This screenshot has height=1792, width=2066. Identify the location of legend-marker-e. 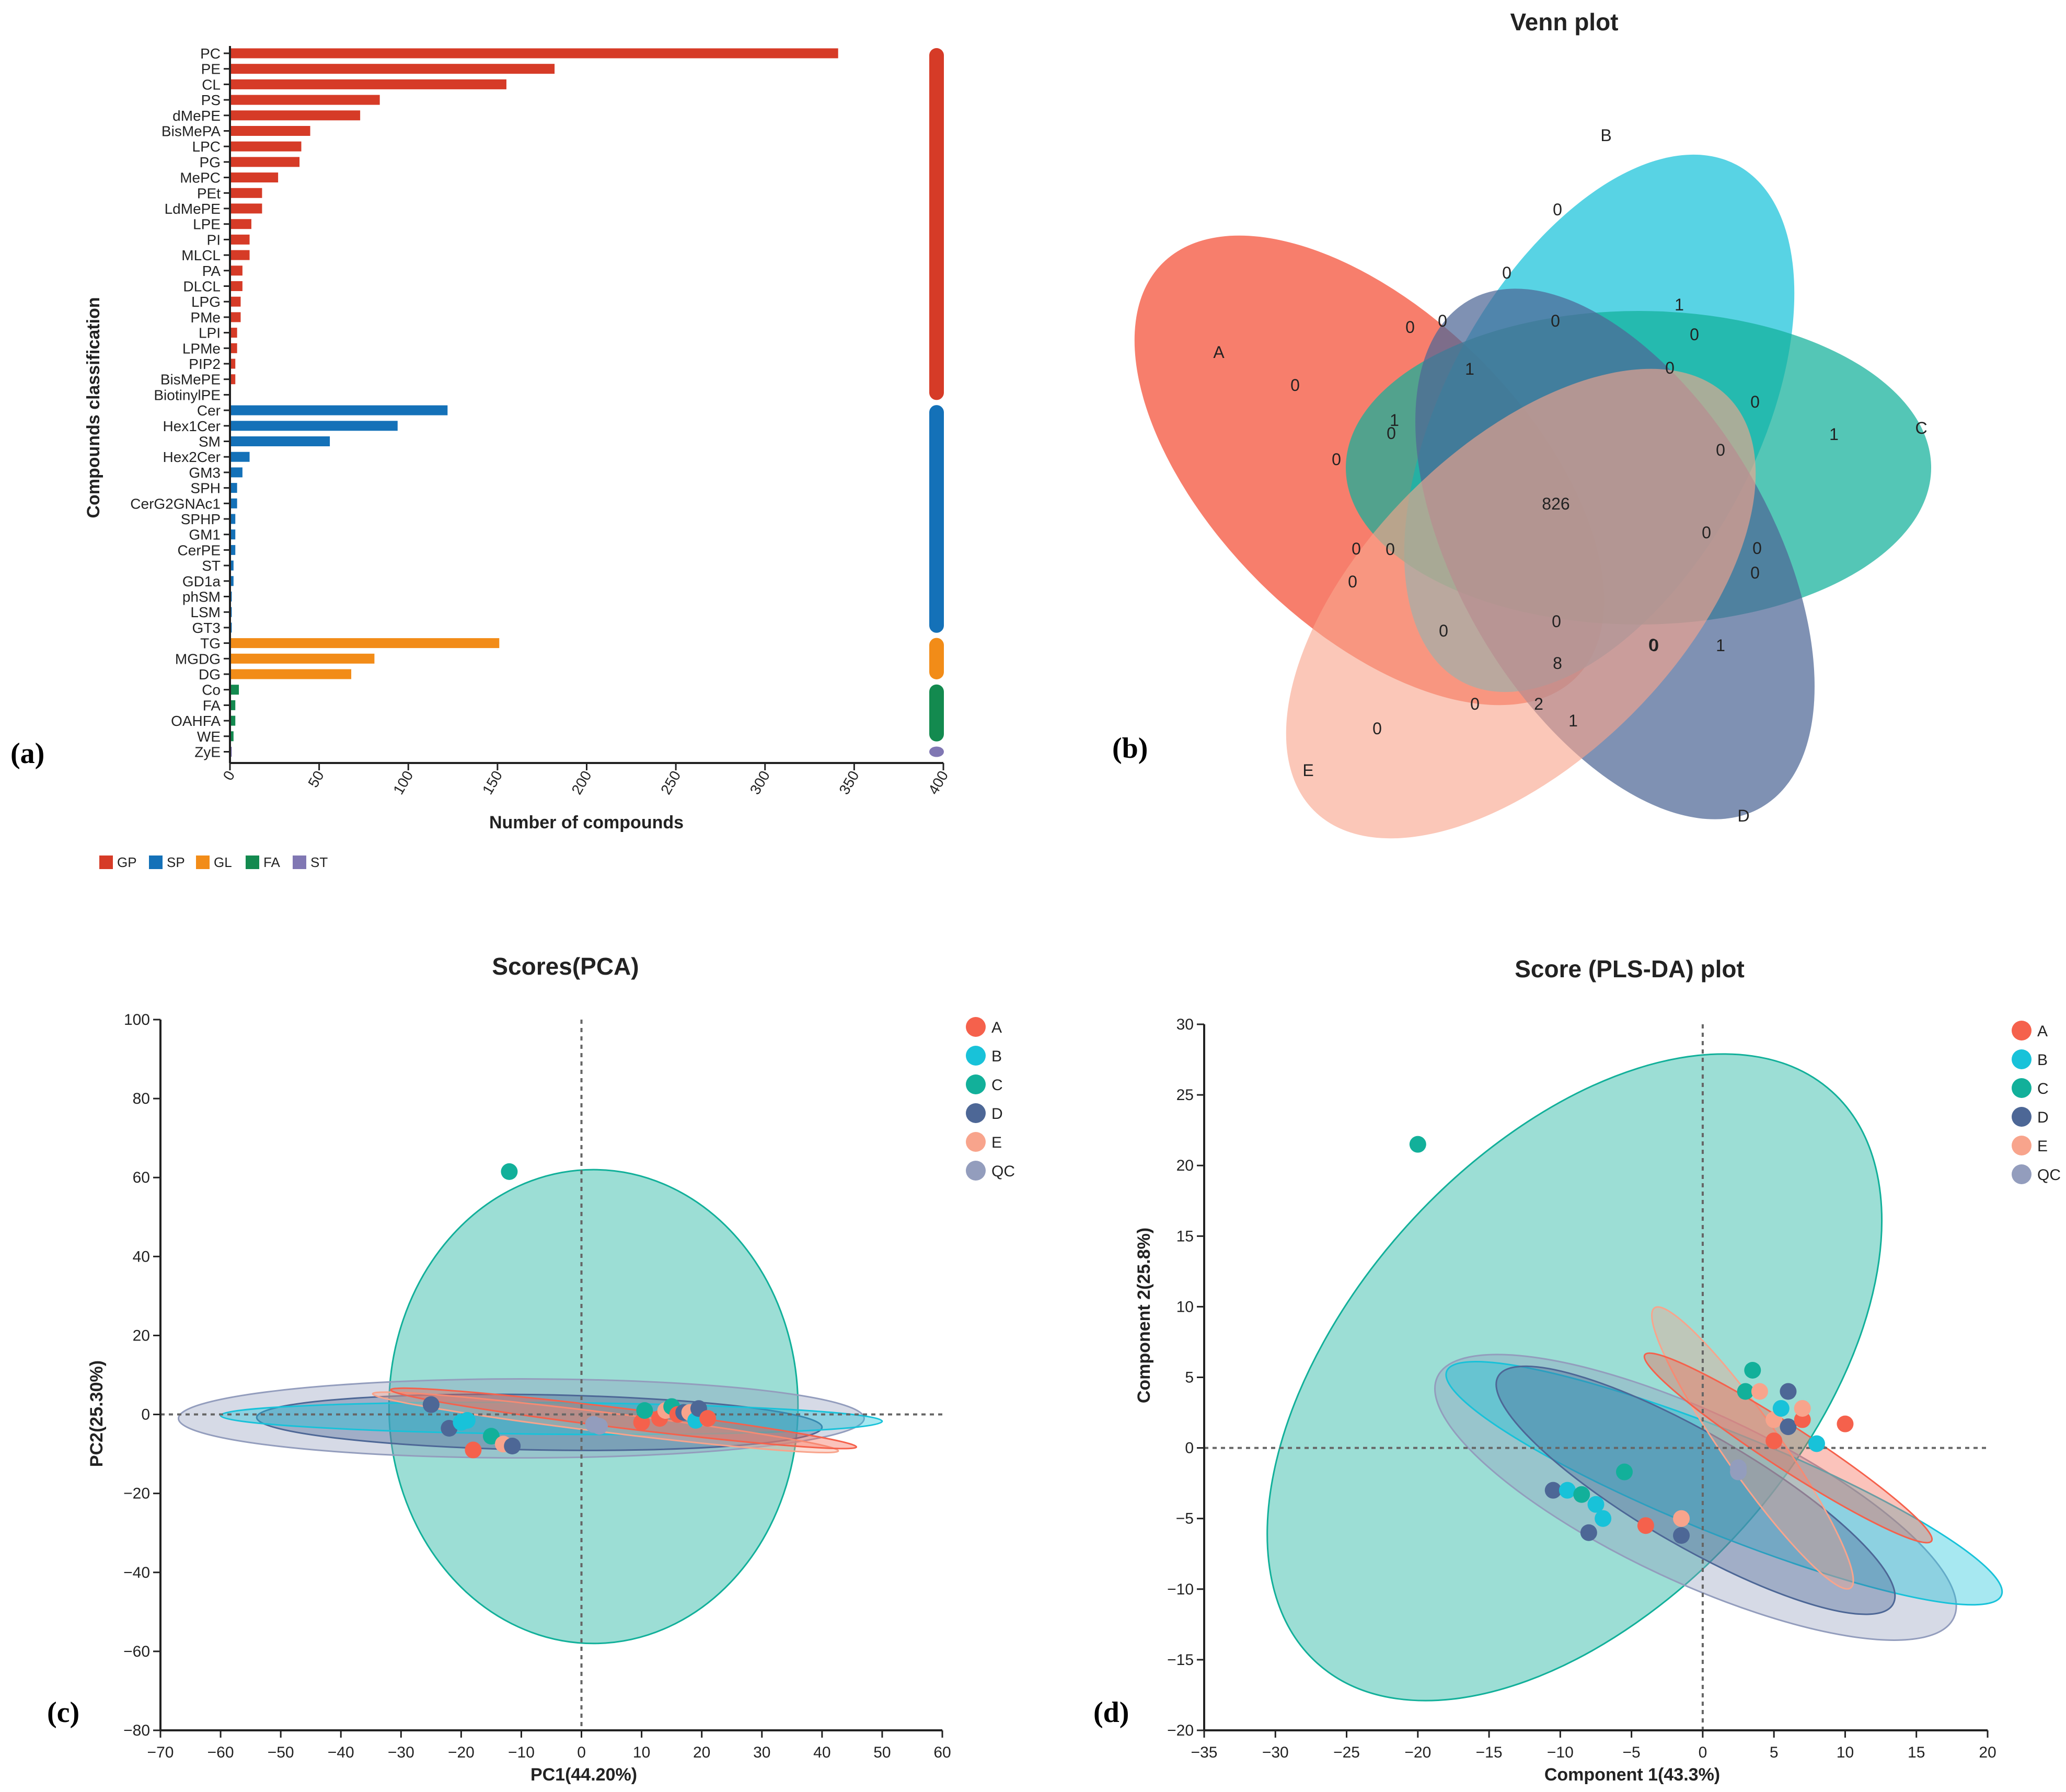
(976, 1142).